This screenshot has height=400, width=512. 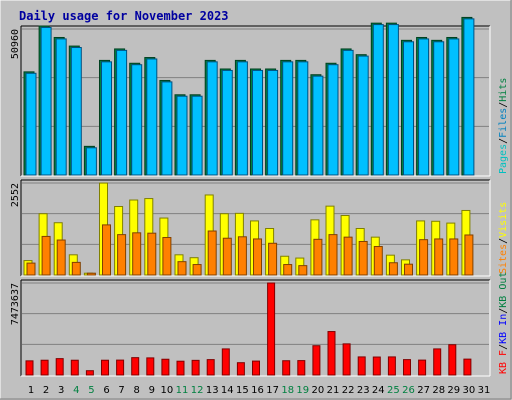 What do you see at coordinates (46, 390) in the screenshot?
I see `x-tick-label-2: 2` at bounding box center [46, 390].